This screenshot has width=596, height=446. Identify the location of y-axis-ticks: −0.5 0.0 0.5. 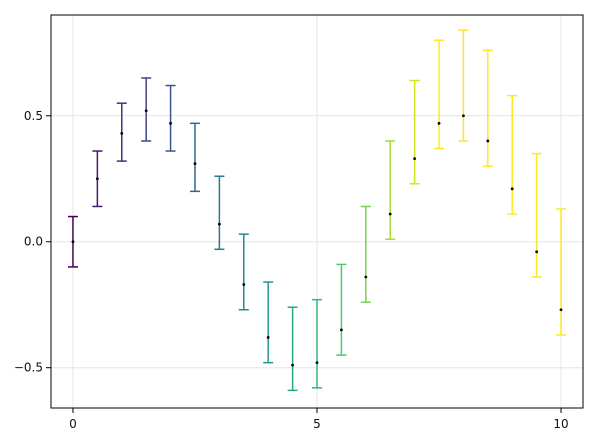
(32, 242).